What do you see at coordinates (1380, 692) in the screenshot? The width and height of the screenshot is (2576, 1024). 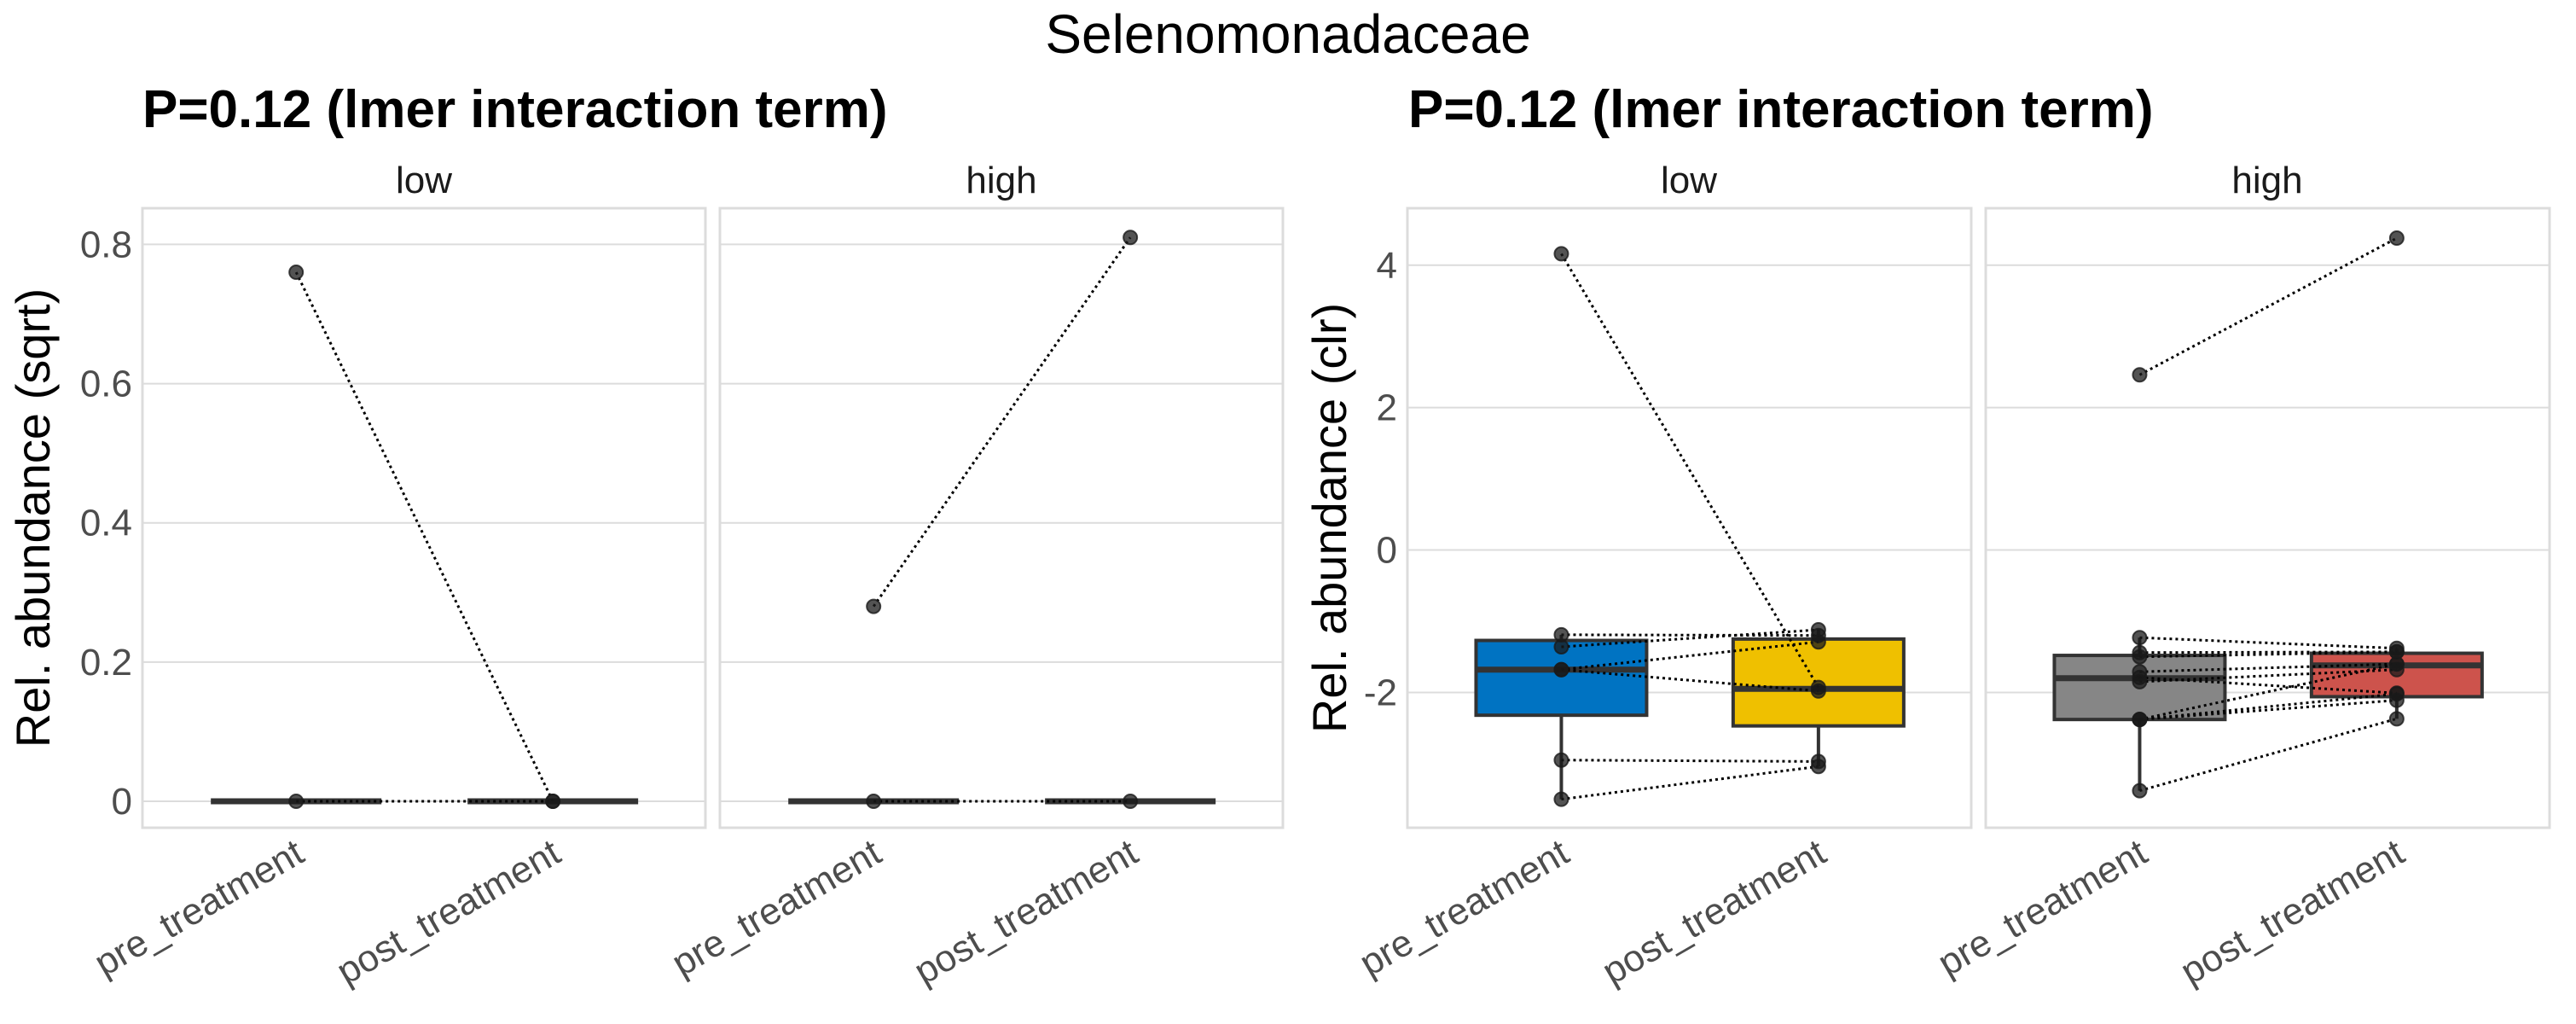 I see `y-tick-label: -2` at bounding box center [1380, 692].